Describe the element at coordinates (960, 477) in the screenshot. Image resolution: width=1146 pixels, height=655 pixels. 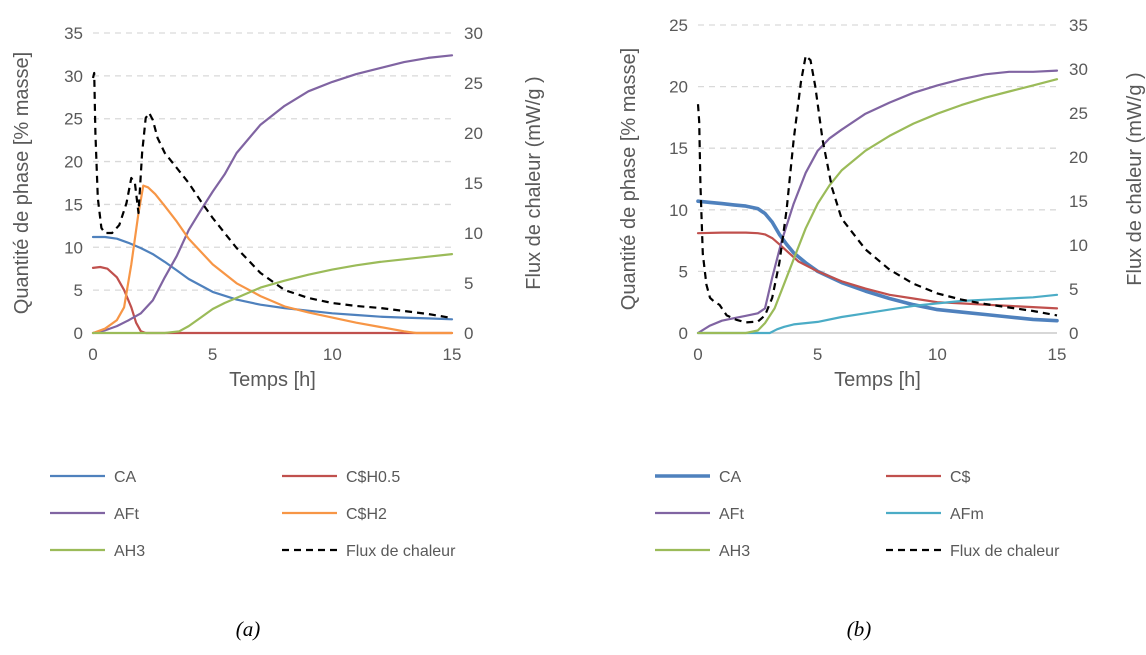
I see `legend-label: C$` at that location.